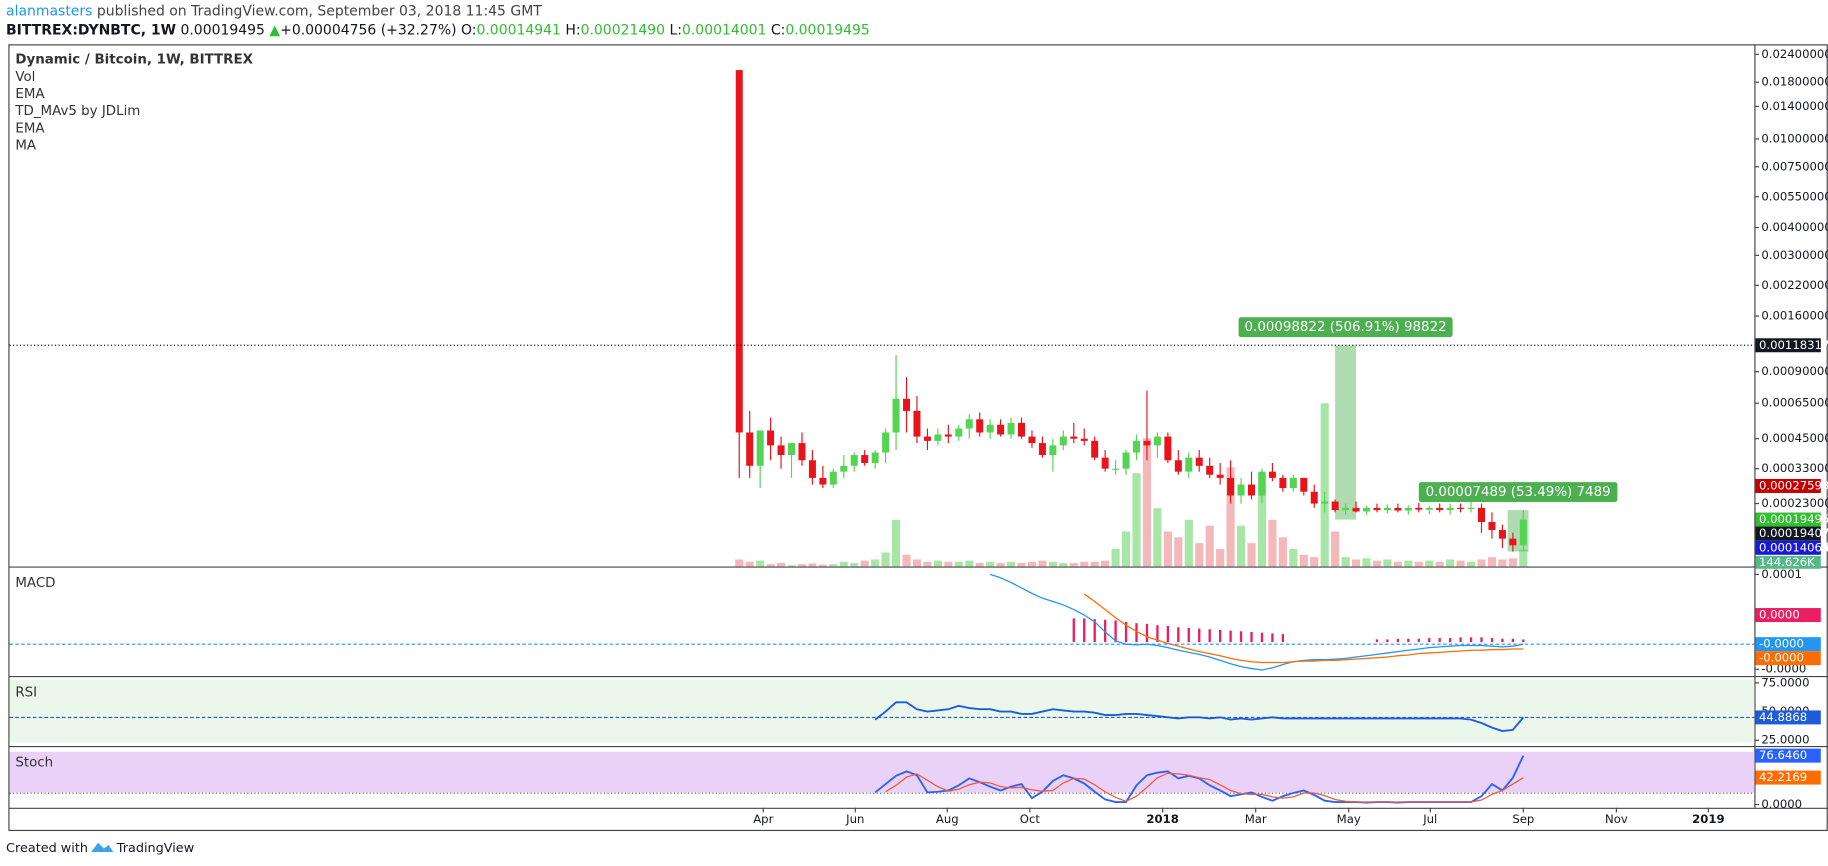 The image size is (1828, 866). I want to click on x-tick-label: Apr, so click(763, 819).